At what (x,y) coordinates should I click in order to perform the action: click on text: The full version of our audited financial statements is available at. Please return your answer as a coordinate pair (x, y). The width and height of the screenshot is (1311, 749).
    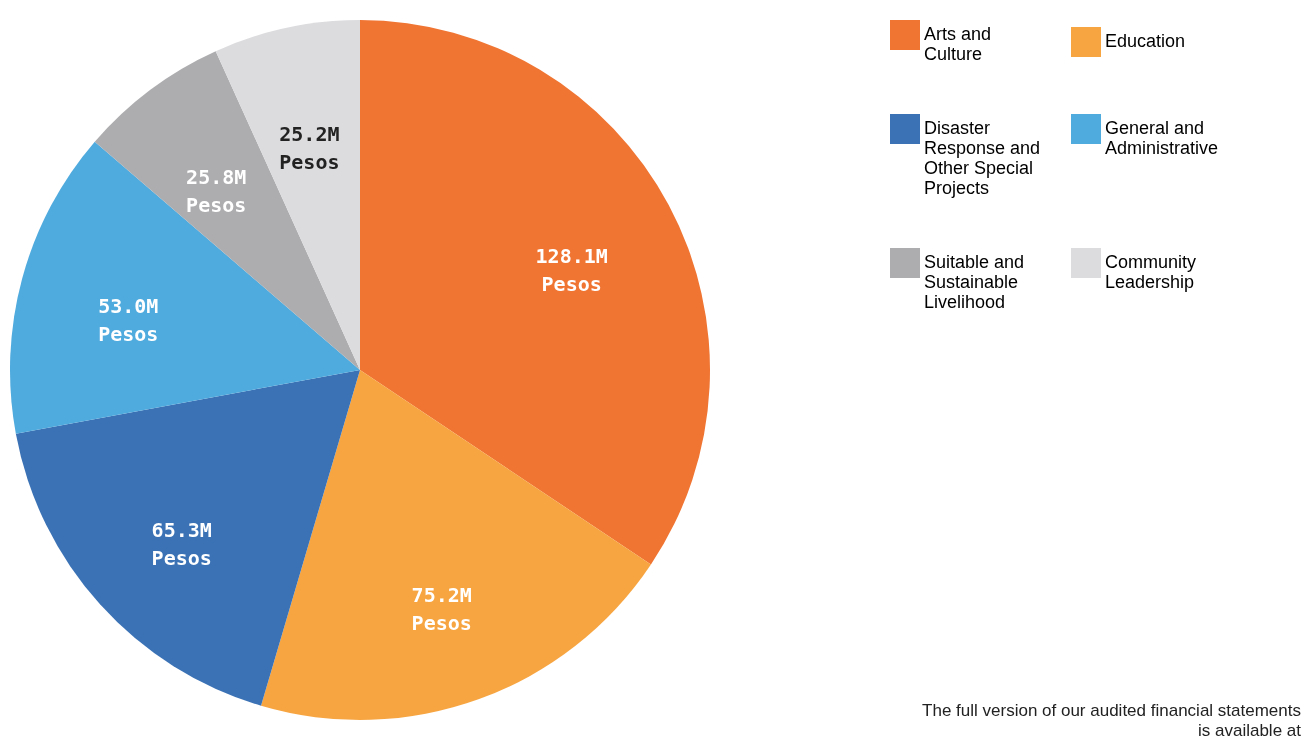
    Looking at the image, I should click on (1111, 721).